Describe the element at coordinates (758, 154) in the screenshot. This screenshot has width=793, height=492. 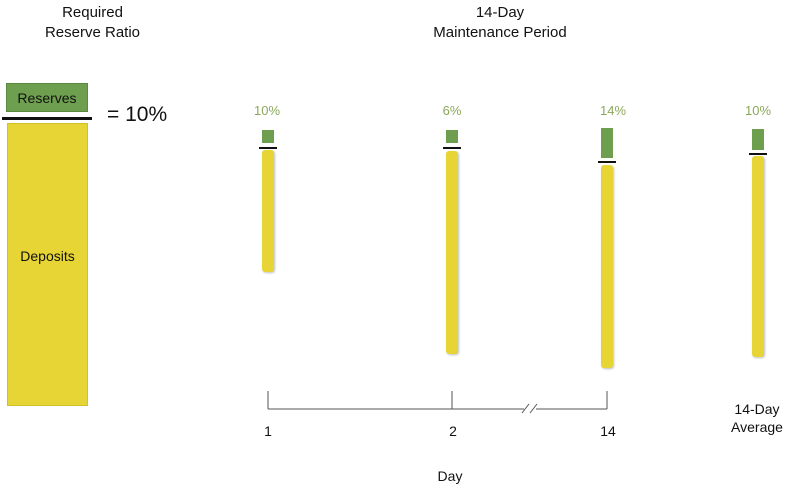
I see `average-divider` at that location.